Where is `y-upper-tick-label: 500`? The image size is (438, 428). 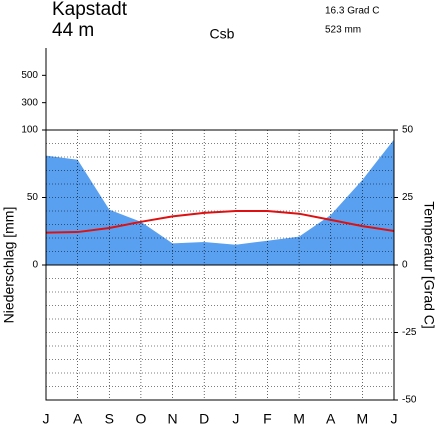
y-upper-tick-label: 500 is located at coordinates (29, 75).